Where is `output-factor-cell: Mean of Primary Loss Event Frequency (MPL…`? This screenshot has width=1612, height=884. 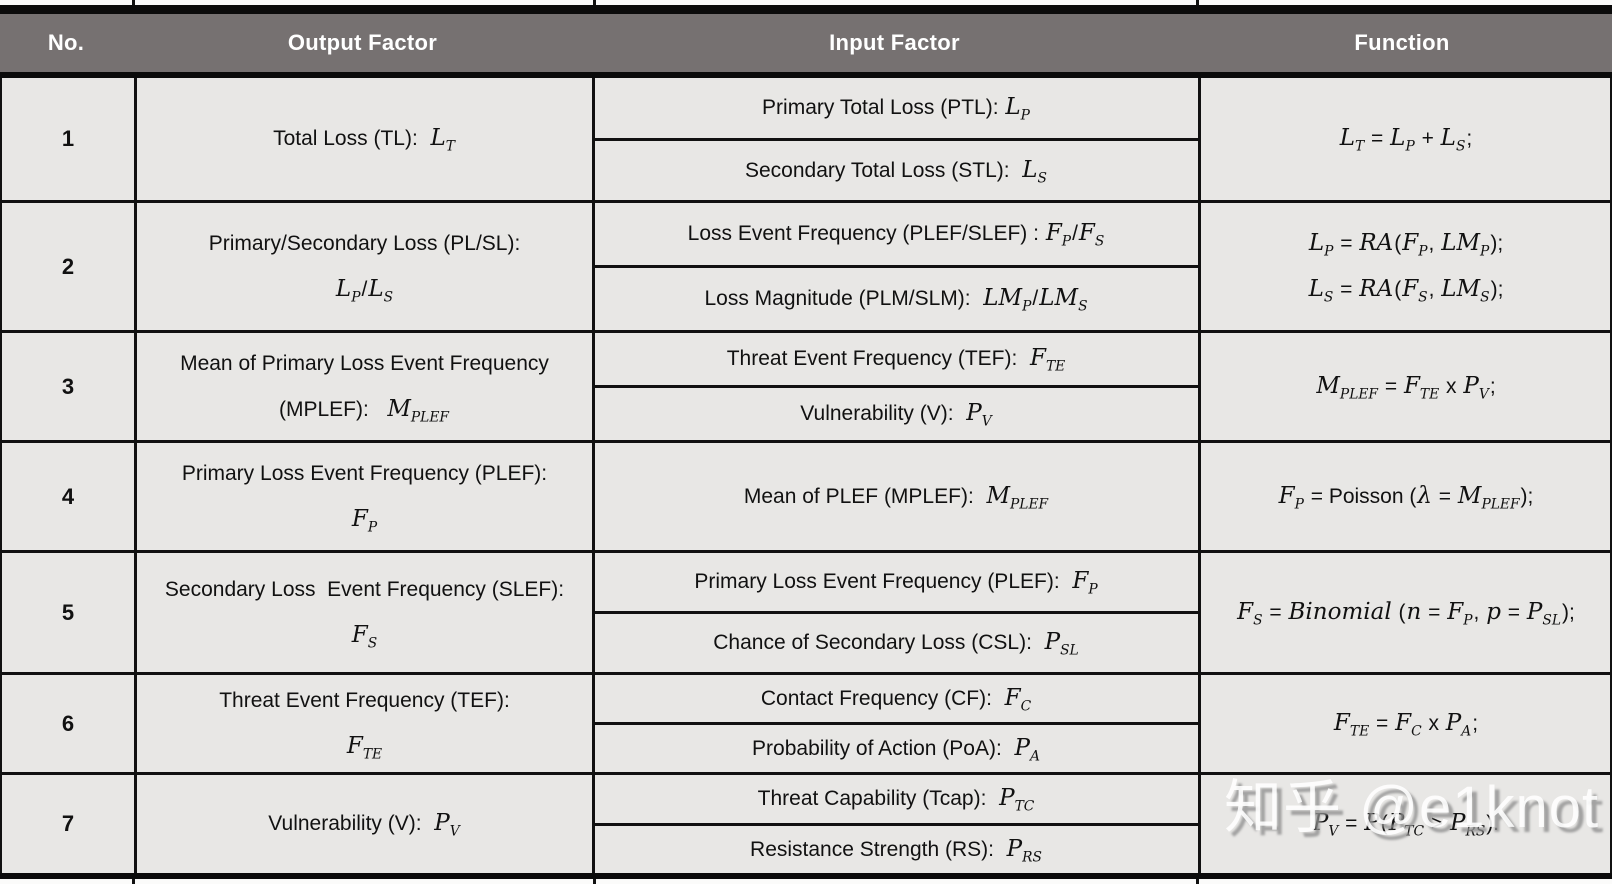 output-factor-cell: Mean of Primary Loss Event Frequency (MPL… is located at coordinates (364, 386).